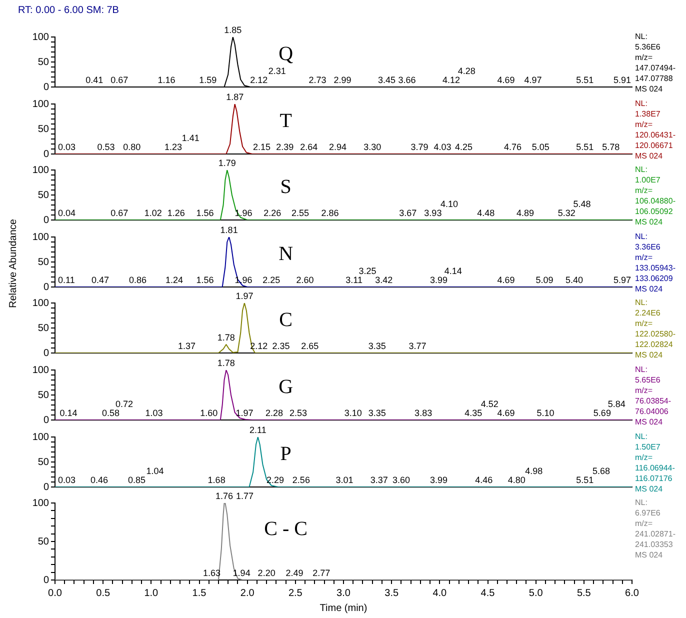 The image size is (686, 618). Describe the element at coordinates (617, 403) in the screenshot. I see `annotation: 5.84` at that location.